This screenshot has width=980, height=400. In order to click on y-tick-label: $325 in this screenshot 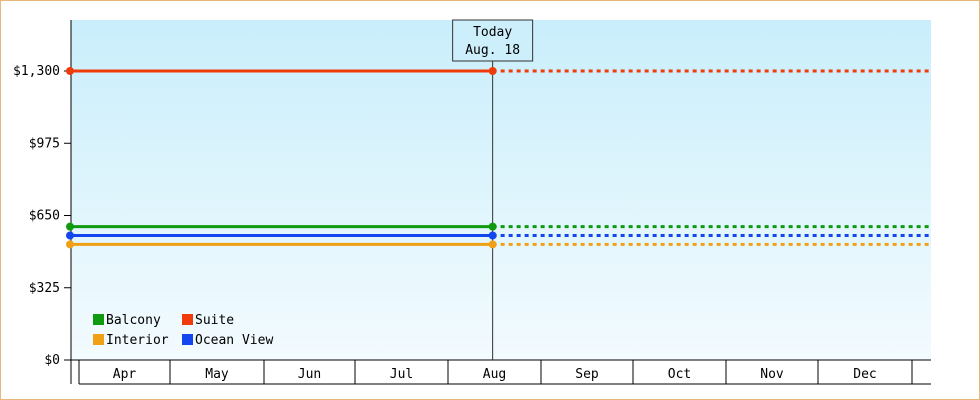, I will do `click(44, 288)`.